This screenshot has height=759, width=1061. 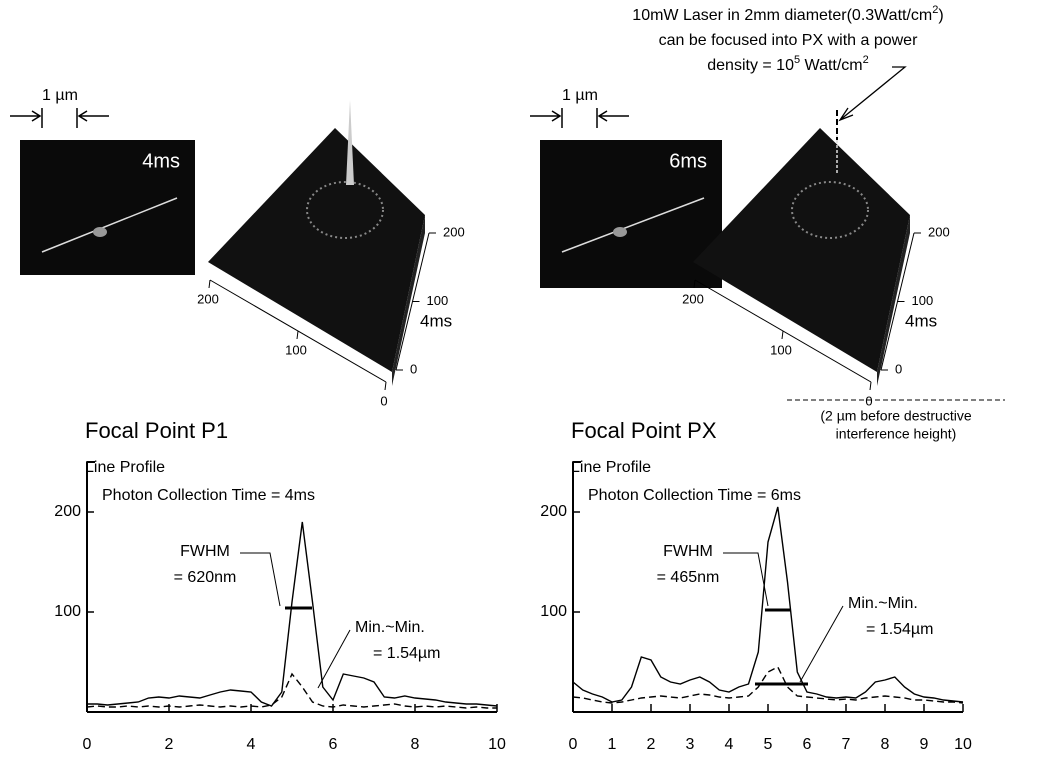 I want to click on laser-note-part: Watt/cm, so click(x=831, y=65).